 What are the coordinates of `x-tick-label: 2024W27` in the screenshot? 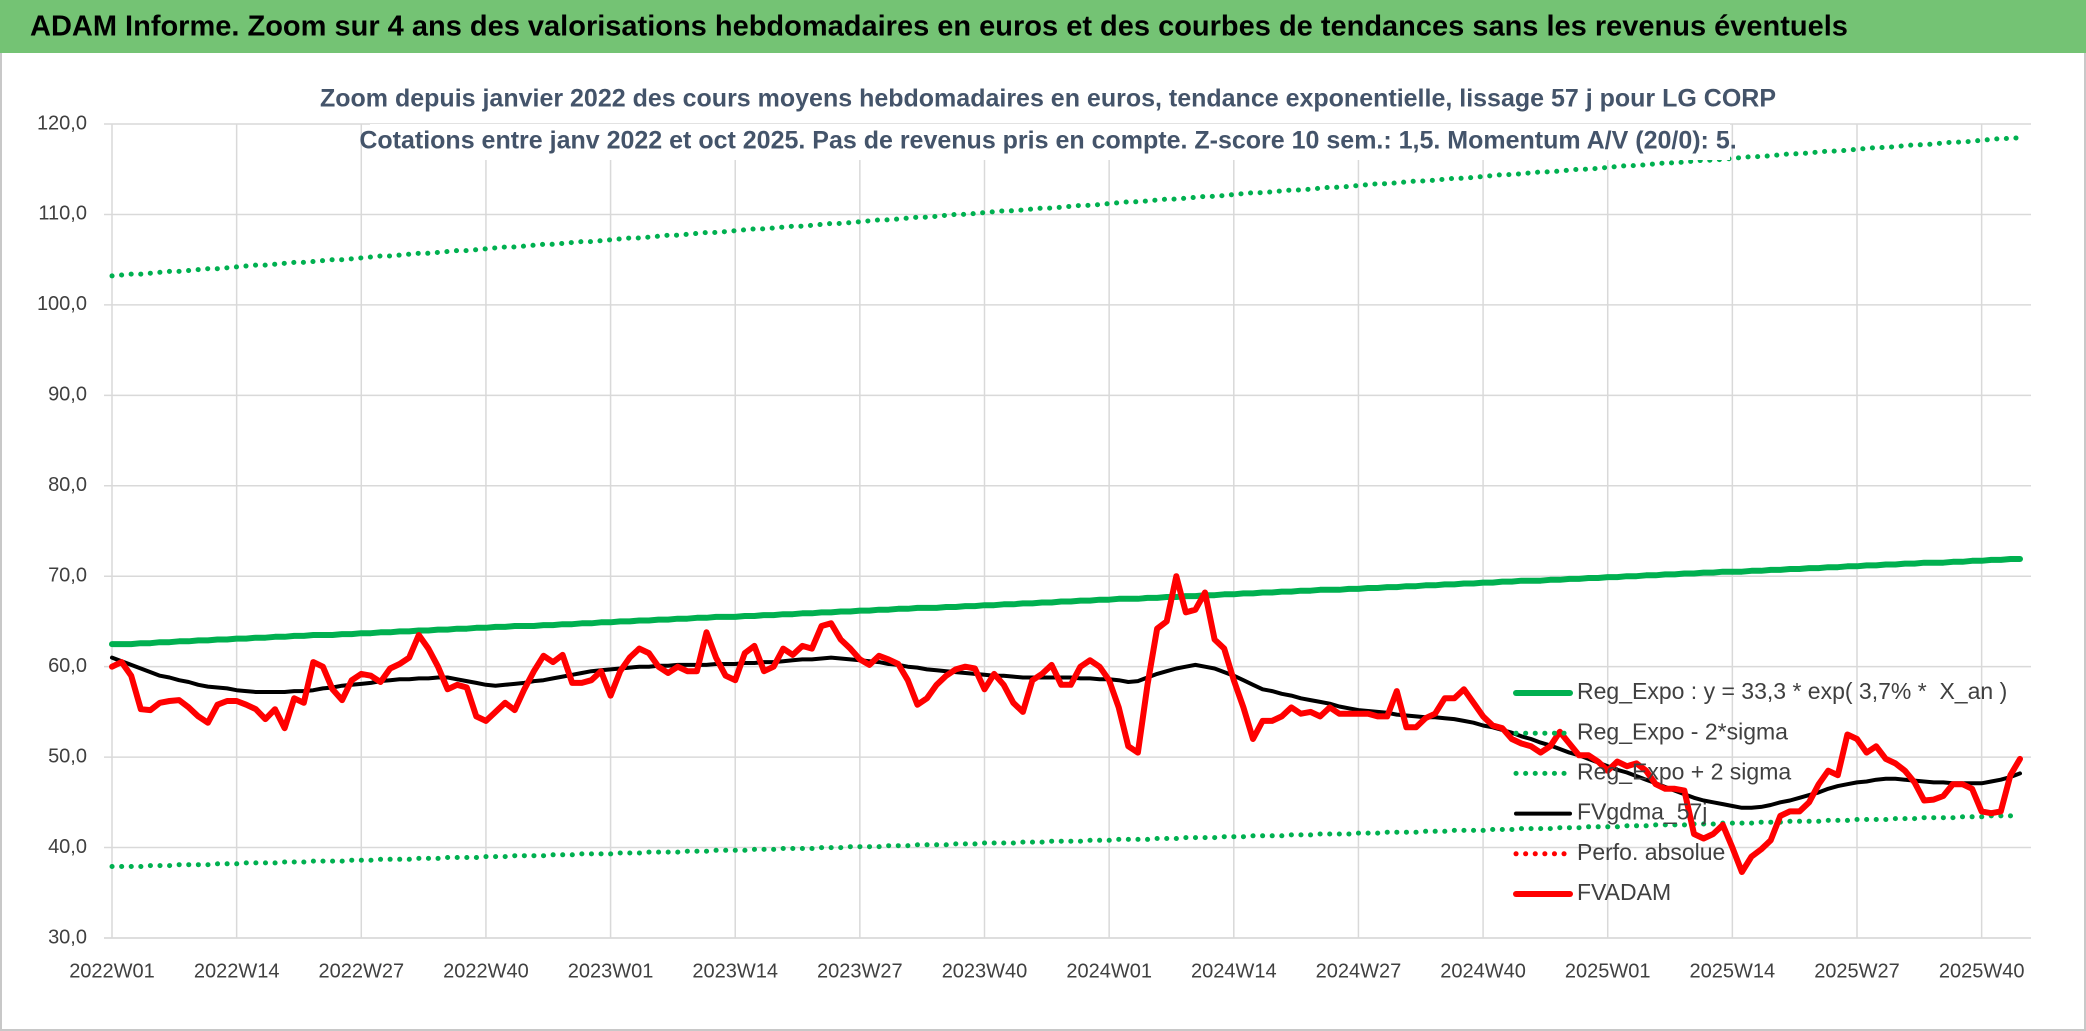 It's located at (1359, 971).